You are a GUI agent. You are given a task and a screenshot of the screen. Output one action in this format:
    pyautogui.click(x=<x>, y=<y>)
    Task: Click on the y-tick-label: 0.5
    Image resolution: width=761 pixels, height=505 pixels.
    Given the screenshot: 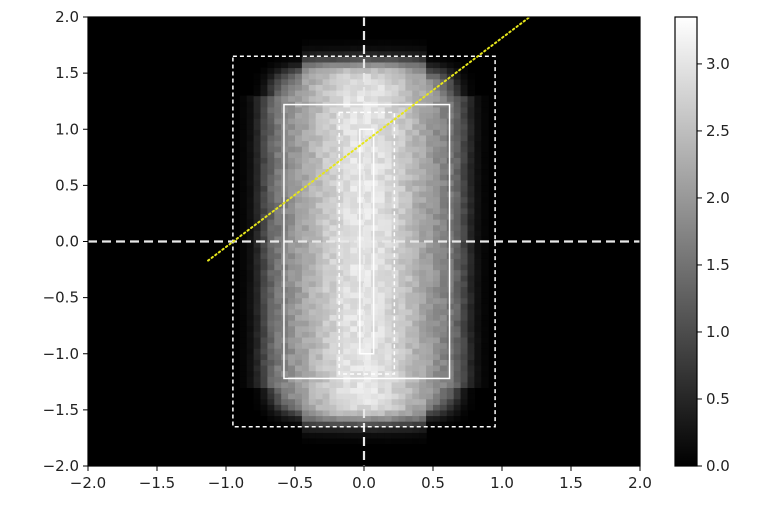 What is the action you would take?
    pyautogui.click(x=67, y=185)
    